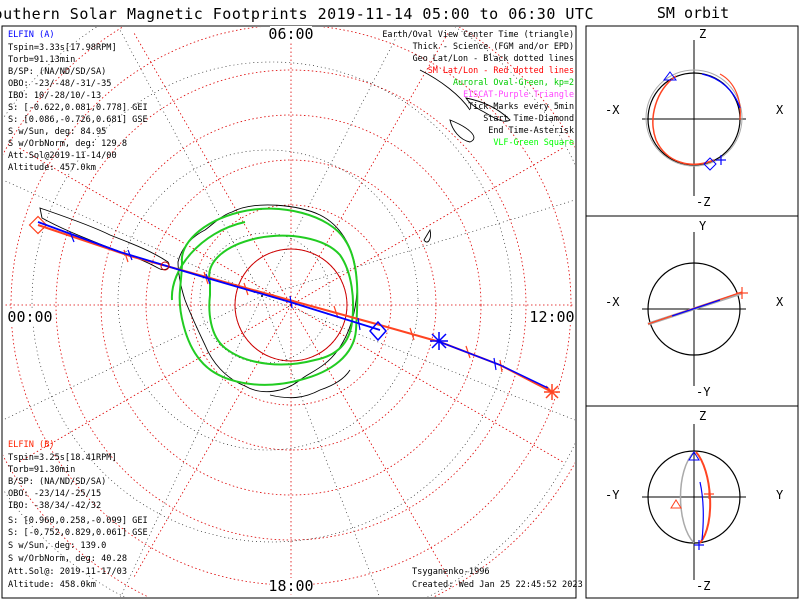 Image resolution: width=800 pixels, height=604 pixels. What do you see at coordinates (41, 470) in the screenshot?
I see `elfin-b-line: Torb=91.30min` at bounding box center [41, 470].